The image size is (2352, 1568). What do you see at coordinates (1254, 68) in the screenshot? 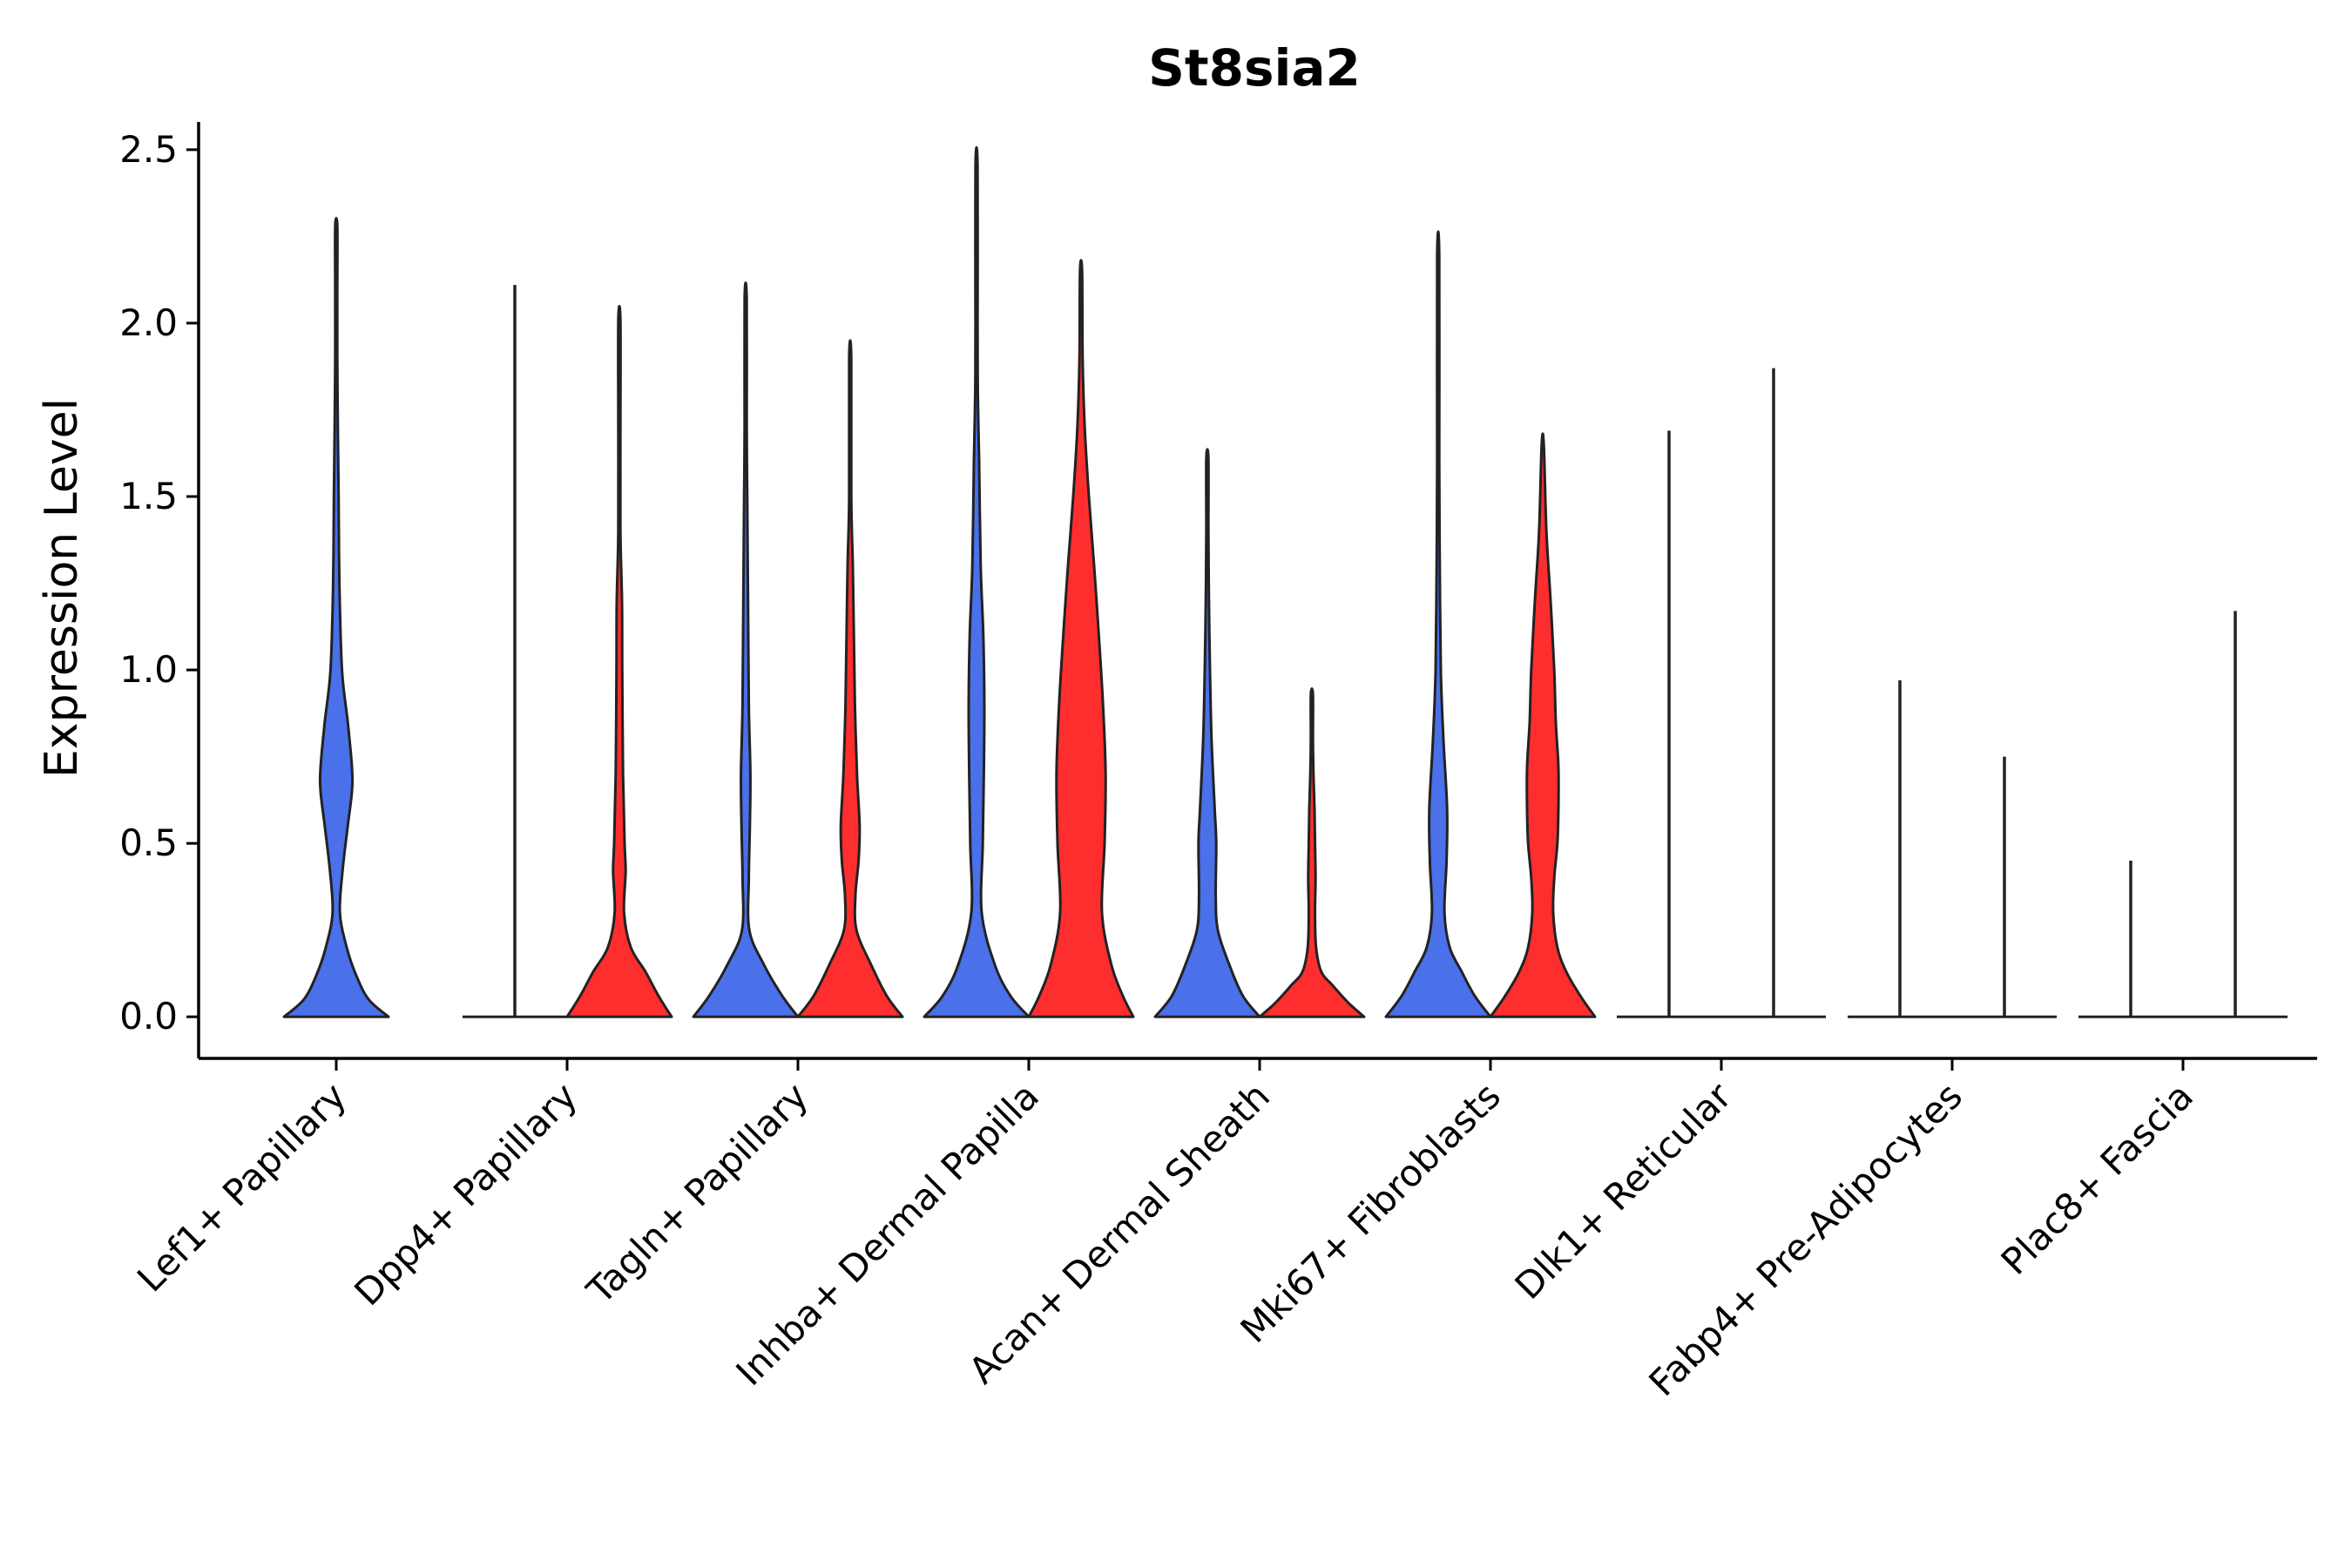
I see `chart-title: St8sia2` at bounding box center [1254, 68].